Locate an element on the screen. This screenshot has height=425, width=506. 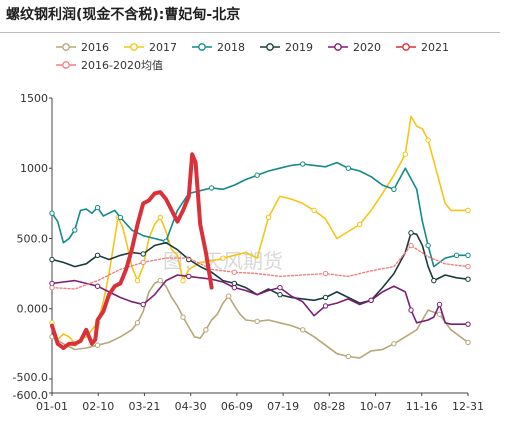
x-tick-label: 02-10 is located at coordinates (98, 406).